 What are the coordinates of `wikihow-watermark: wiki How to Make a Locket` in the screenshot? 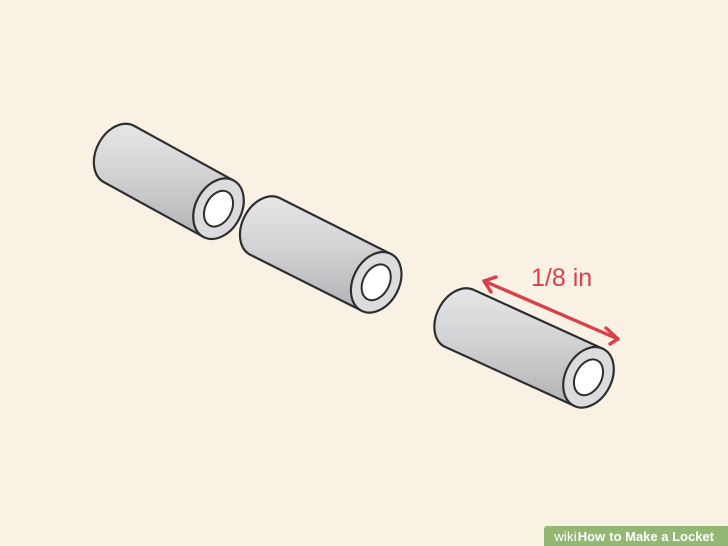 It's located at (636, 536).